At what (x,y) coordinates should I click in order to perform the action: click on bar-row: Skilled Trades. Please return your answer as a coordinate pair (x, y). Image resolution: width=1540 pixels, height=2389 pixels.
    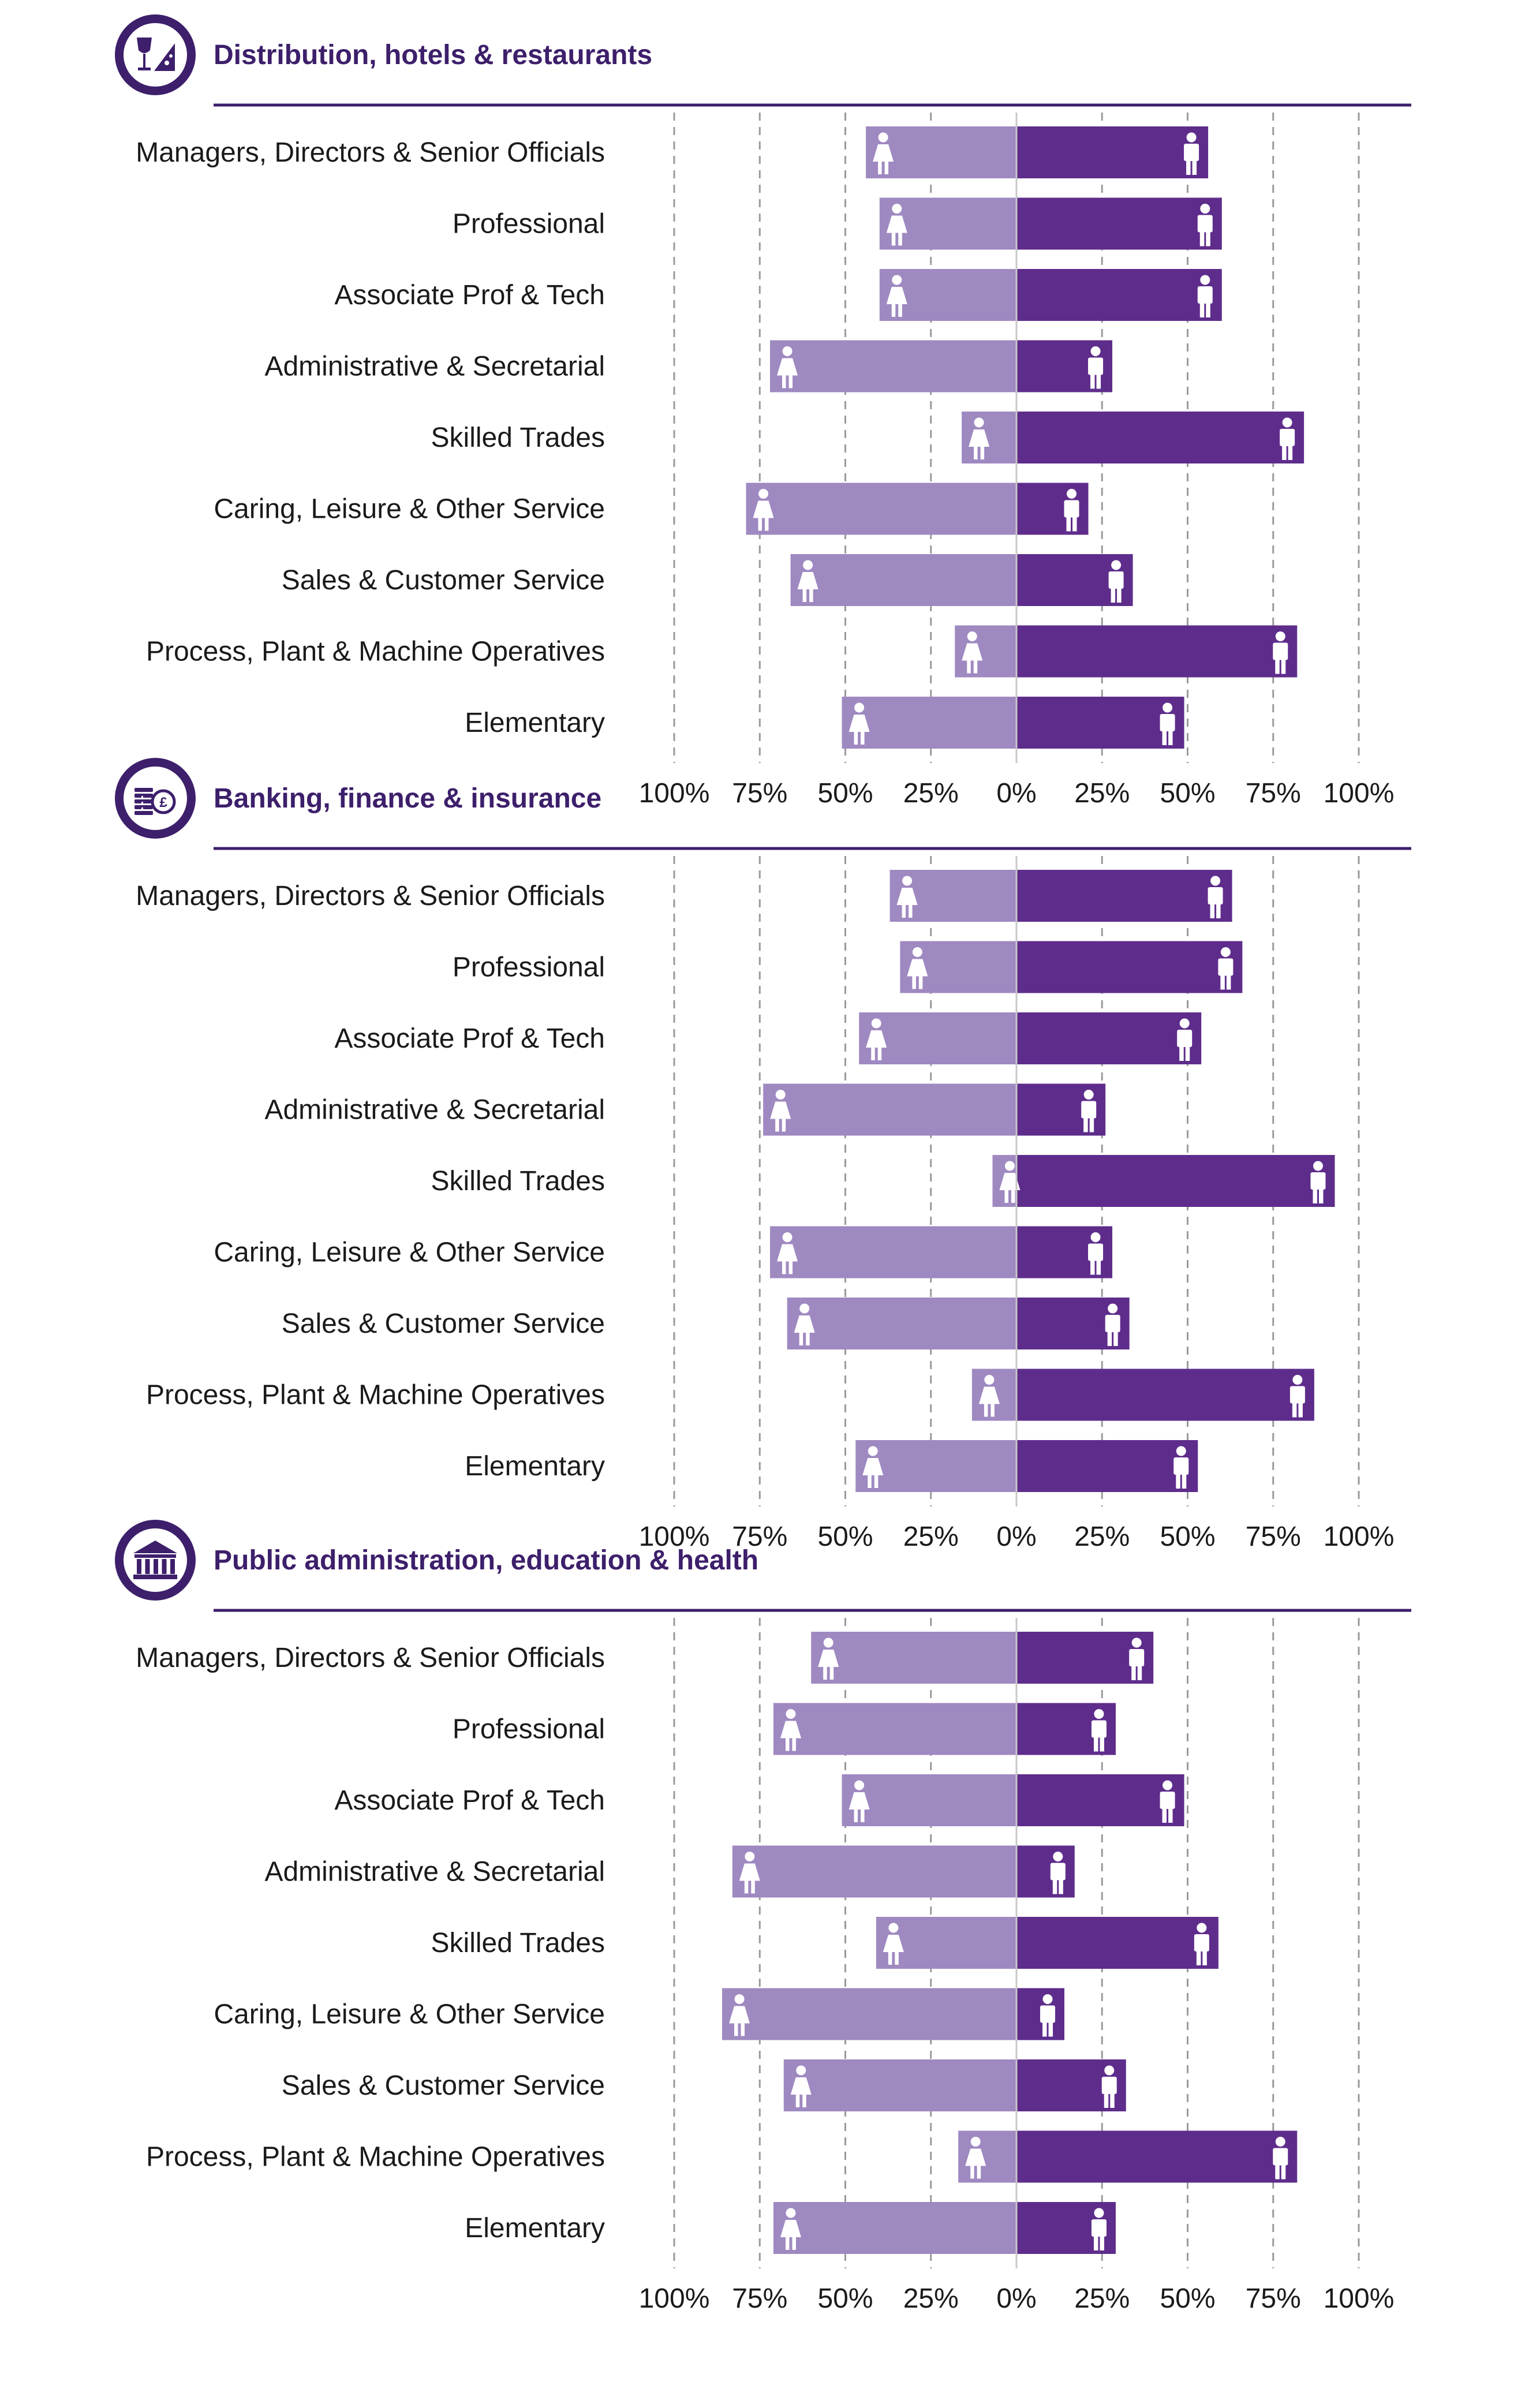
    Looking at the image, I should click on (883, 1181).